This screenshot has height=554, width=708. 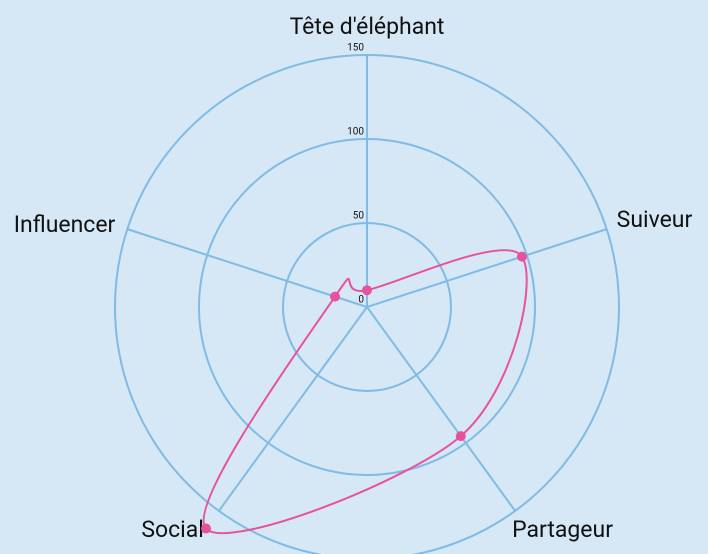 I want to click on axis-label: Influencer, so click(x=65, y=224).